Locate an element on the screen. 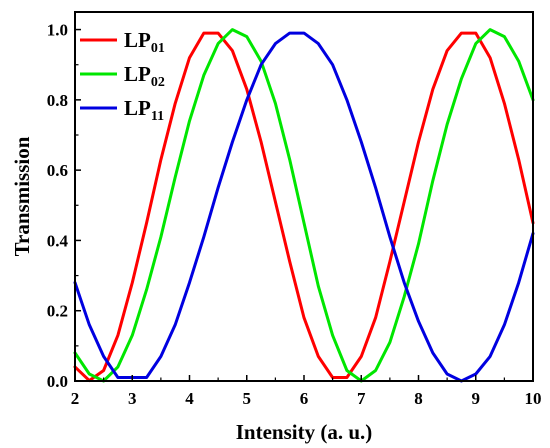 This screenshot has width=550, height=448. y-tick-label: 0.2 is located at coordinates (57, 311).